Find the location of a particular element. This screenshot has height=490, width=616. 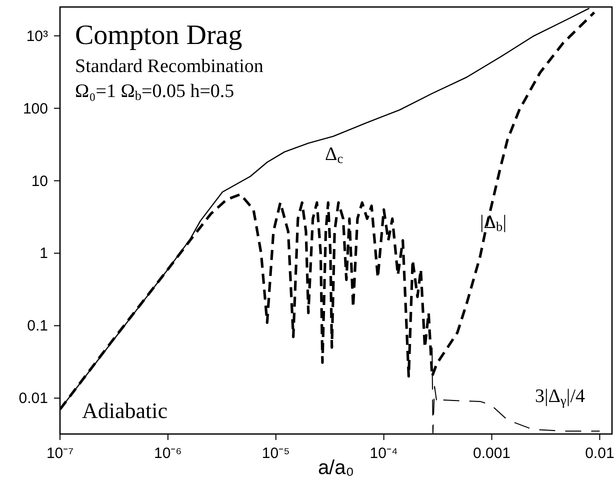

y-tick-label: 10 is located at coordinates (39, 181).